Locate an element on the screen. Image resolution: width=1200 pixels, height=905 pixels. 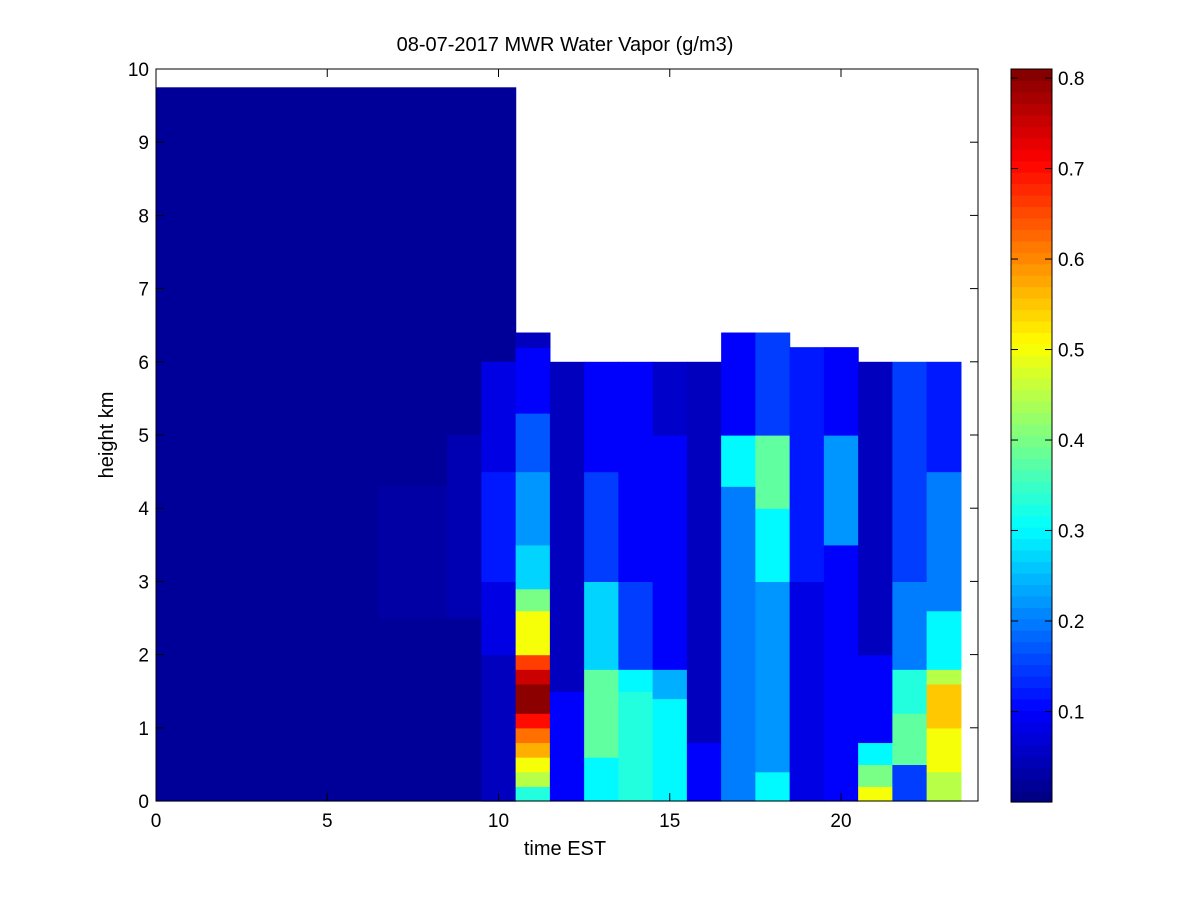
y-tick-label: 9 is located at coordinates (143, 143).